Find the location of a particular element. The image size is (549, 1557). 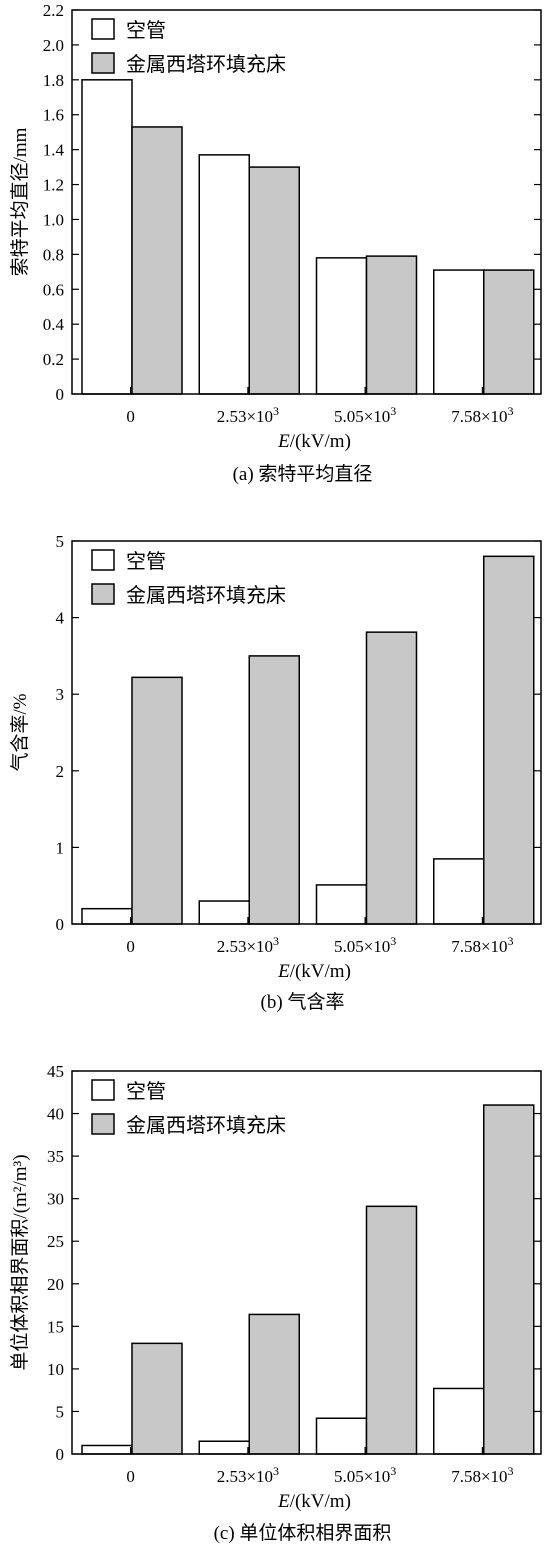

y-tick-label: 40 is located at coordinates (55, 1114).